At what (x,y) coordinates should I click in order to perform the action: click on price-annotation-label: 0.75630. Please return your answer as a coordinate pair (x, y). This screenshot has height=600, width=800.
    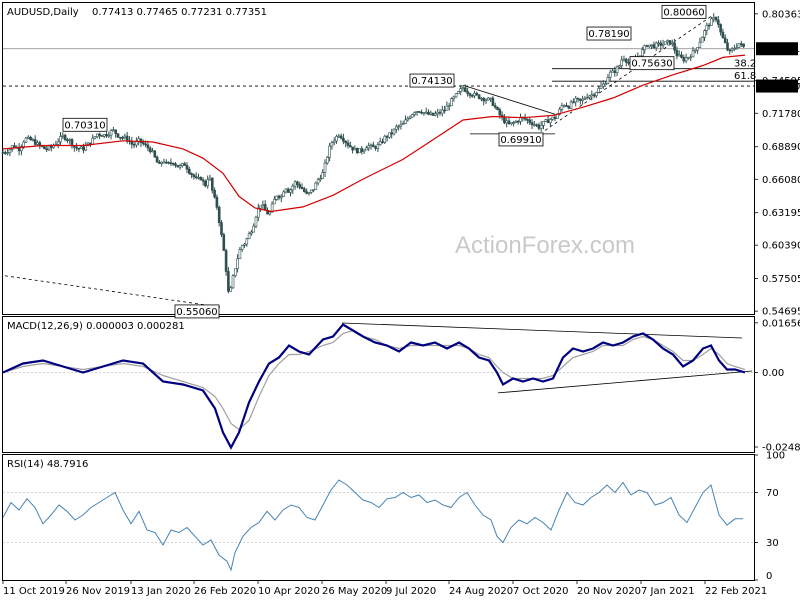
    Looking at the image, I should click on (651, 64).